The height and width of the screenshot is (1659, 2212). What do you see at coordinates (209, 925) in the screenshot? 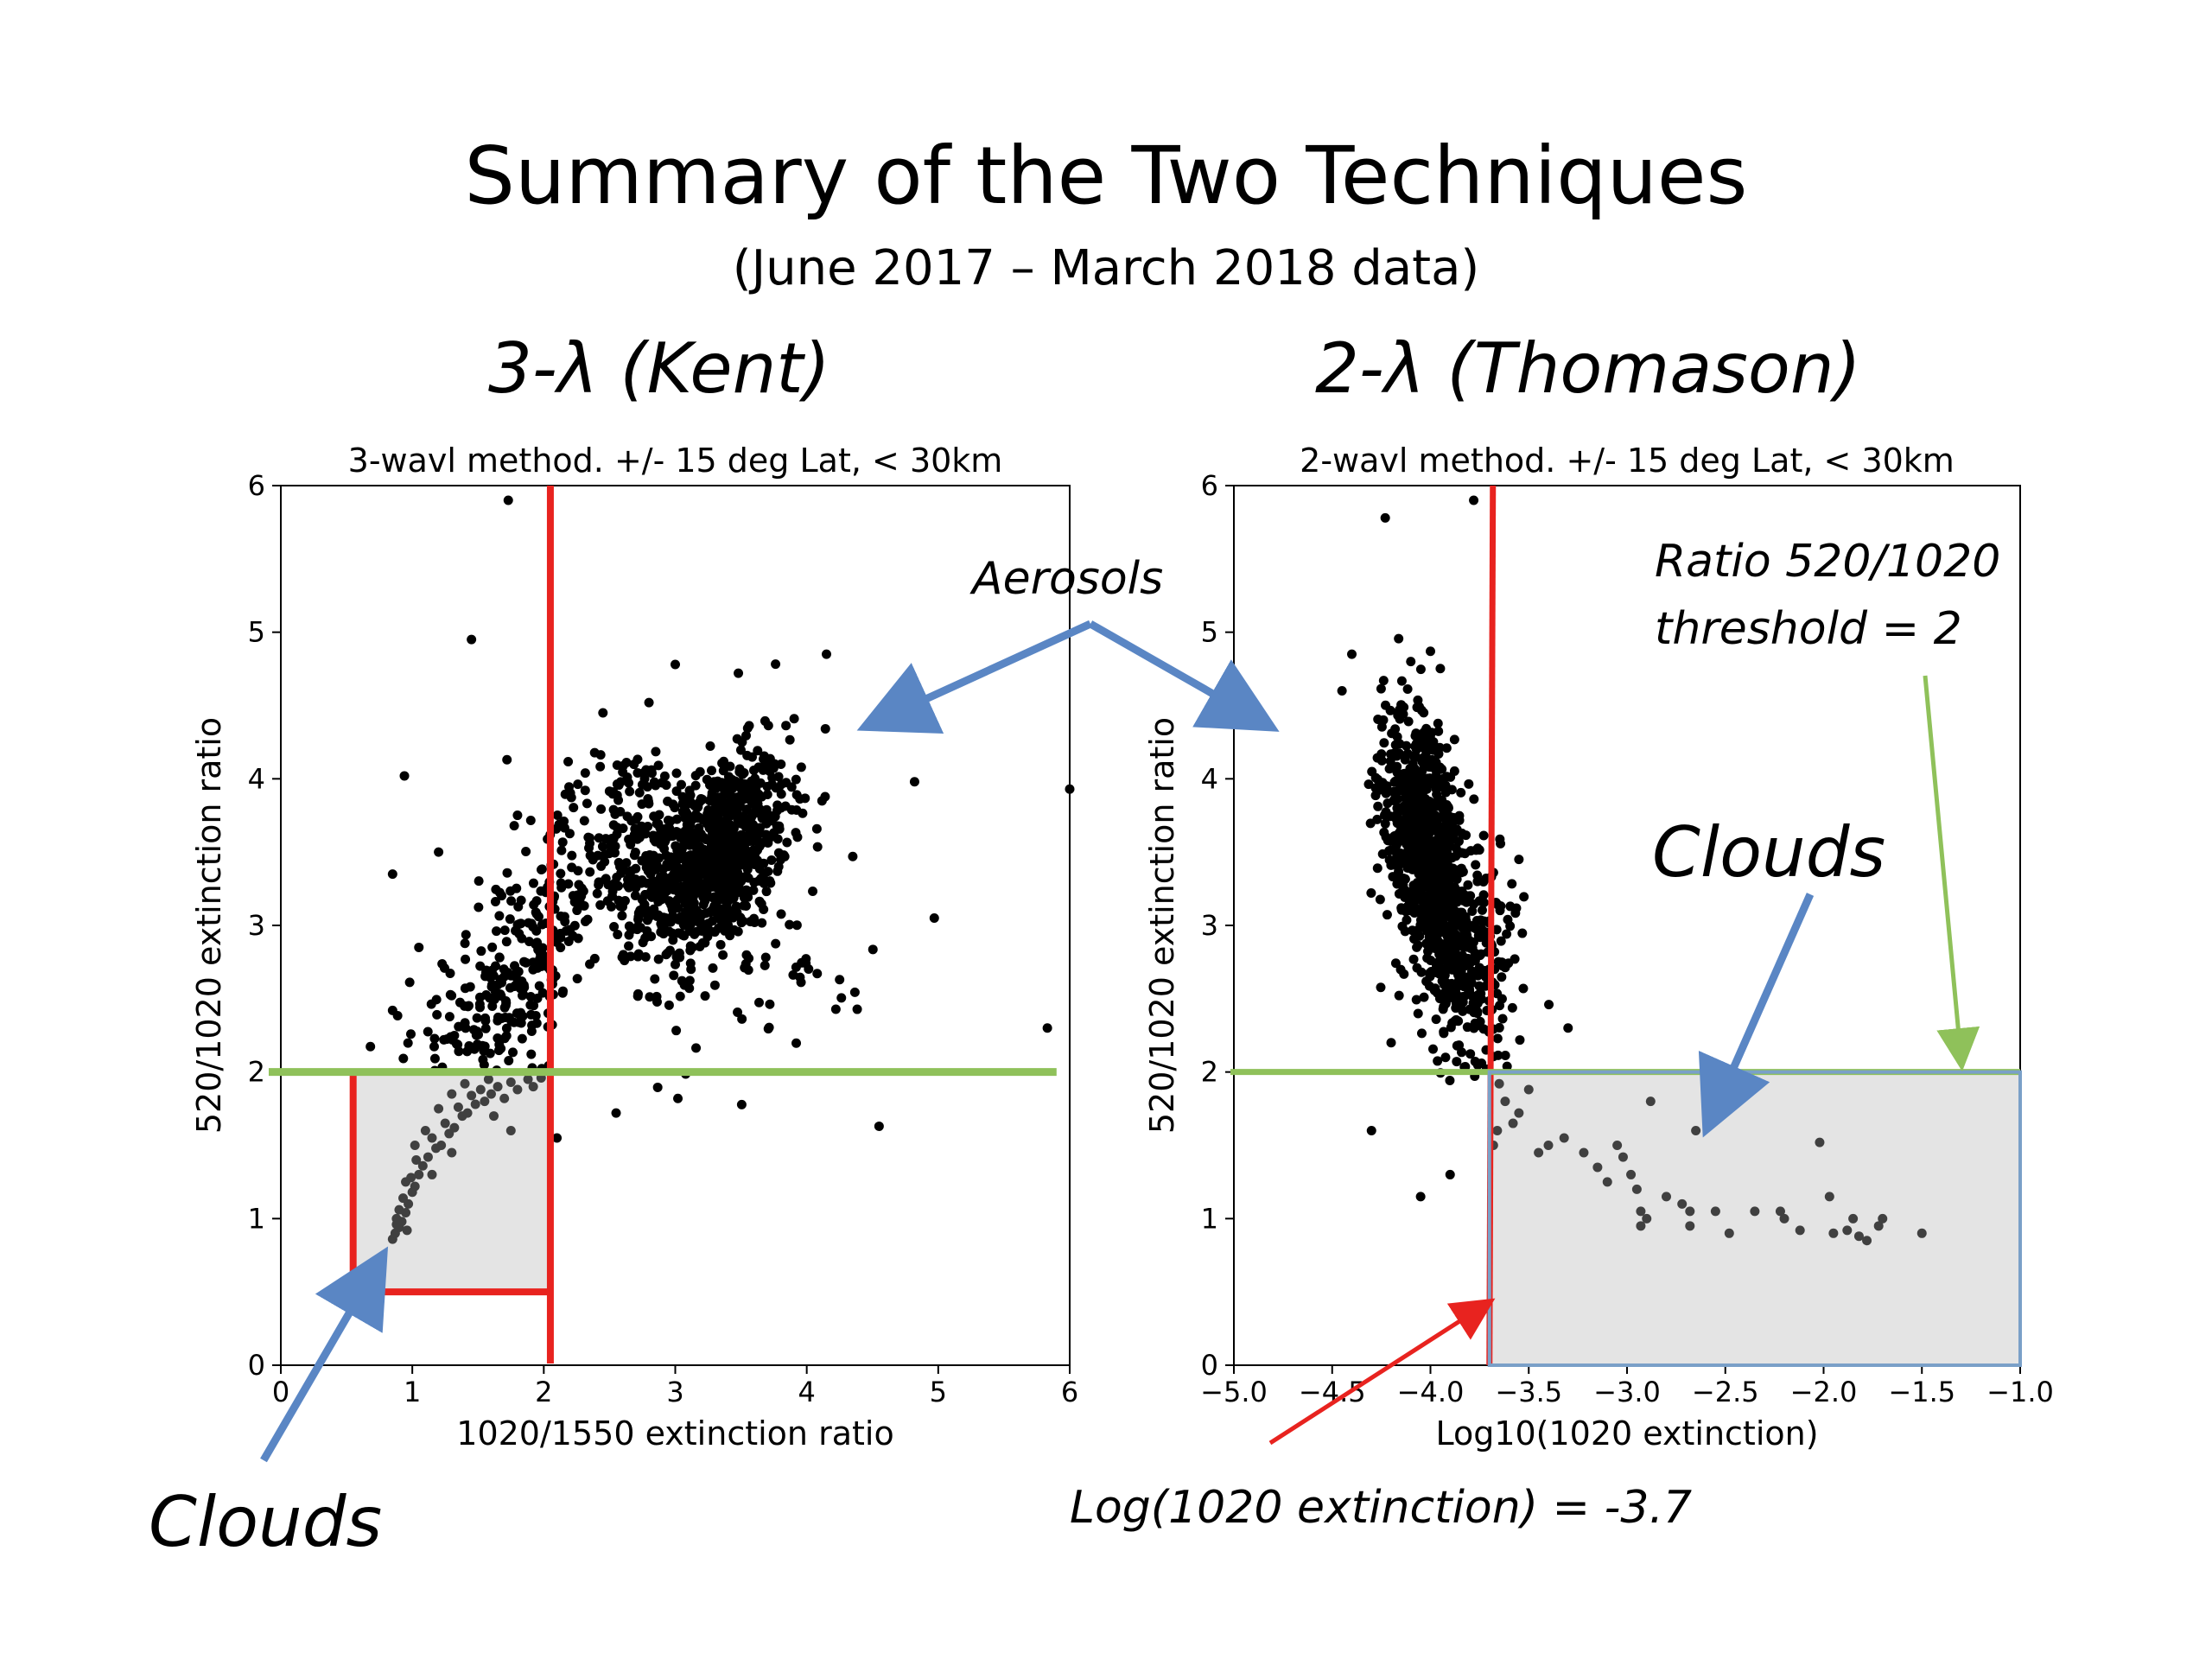
I see `y-axis-label: 520/1020 extinction ratio` at bounding box center [209, 925].